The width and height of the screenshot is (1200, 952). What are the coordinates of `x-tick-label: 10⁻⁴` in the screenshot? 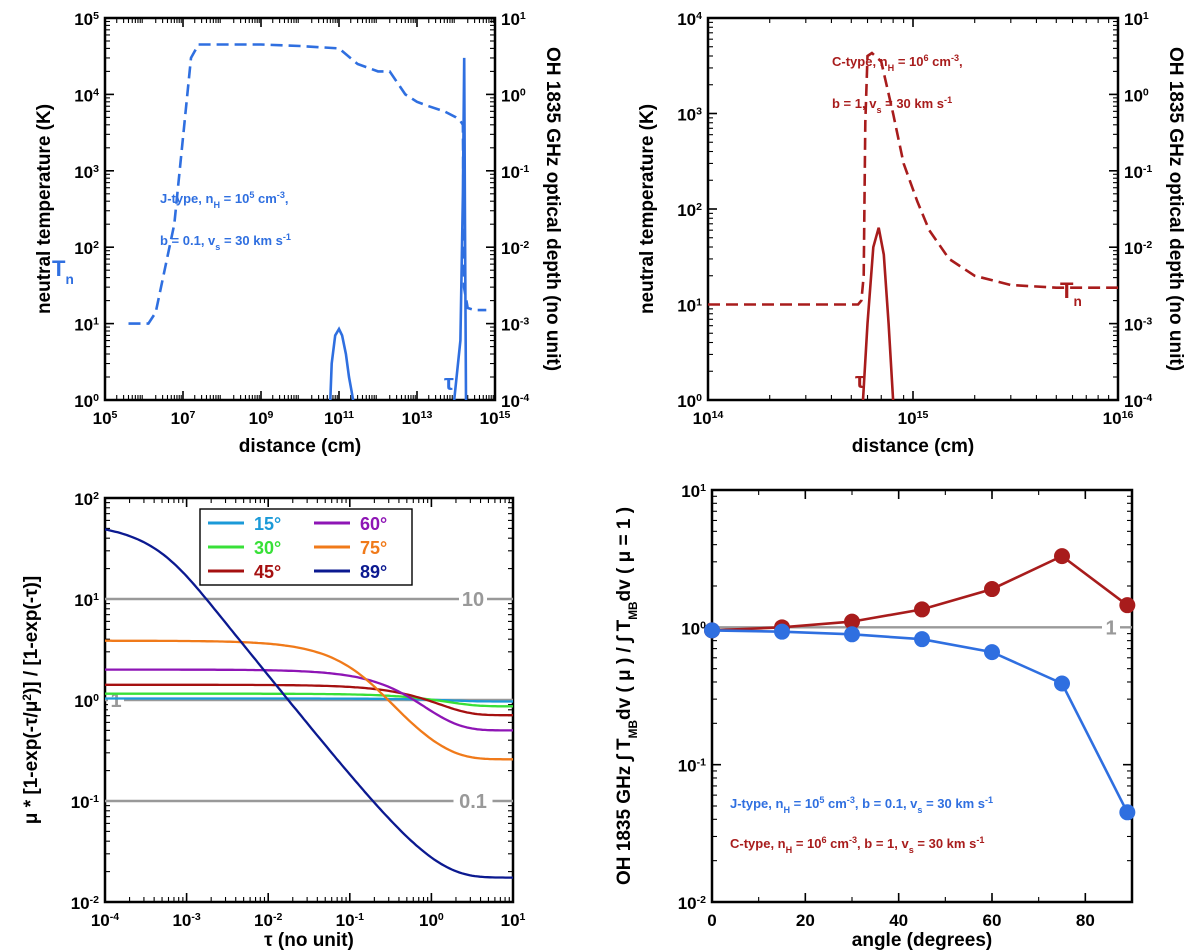 It's located at (105, 920).